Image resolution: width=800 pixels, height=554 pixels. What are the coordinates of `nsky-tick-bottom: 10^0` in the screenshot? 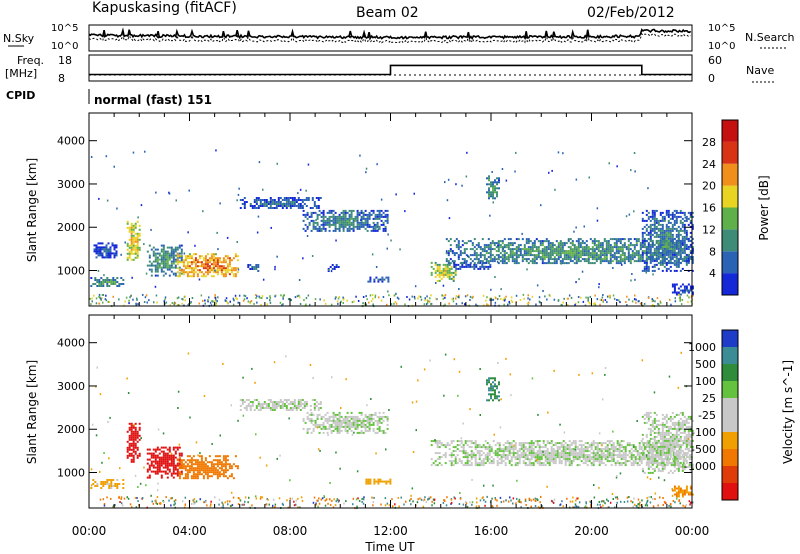 It's located at (64, 46).